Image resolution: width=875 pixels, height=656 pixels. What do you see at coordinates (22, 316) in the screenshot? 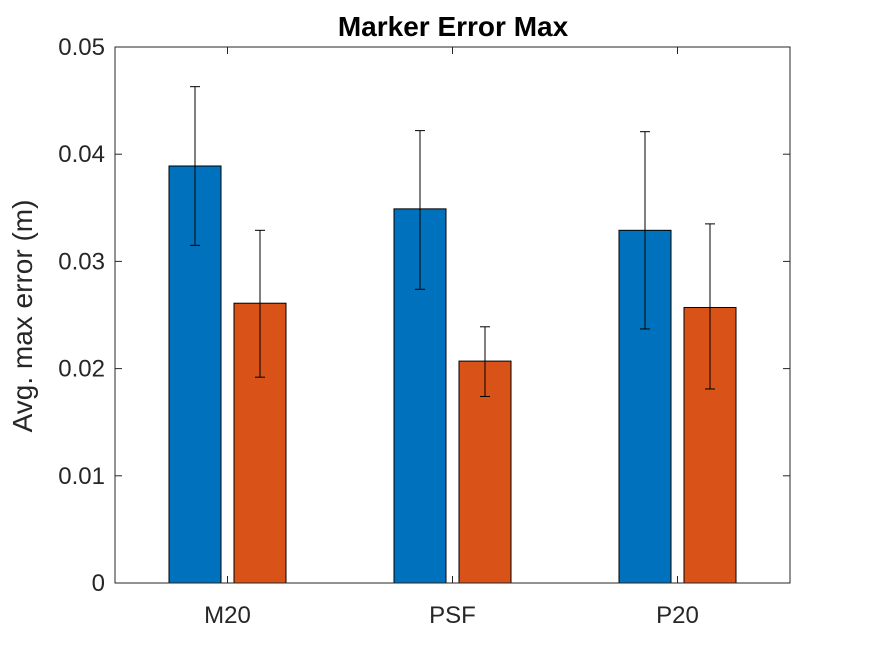
I see `y-axis-label: Avg. max error (m)` at bounding box center [22, 316].